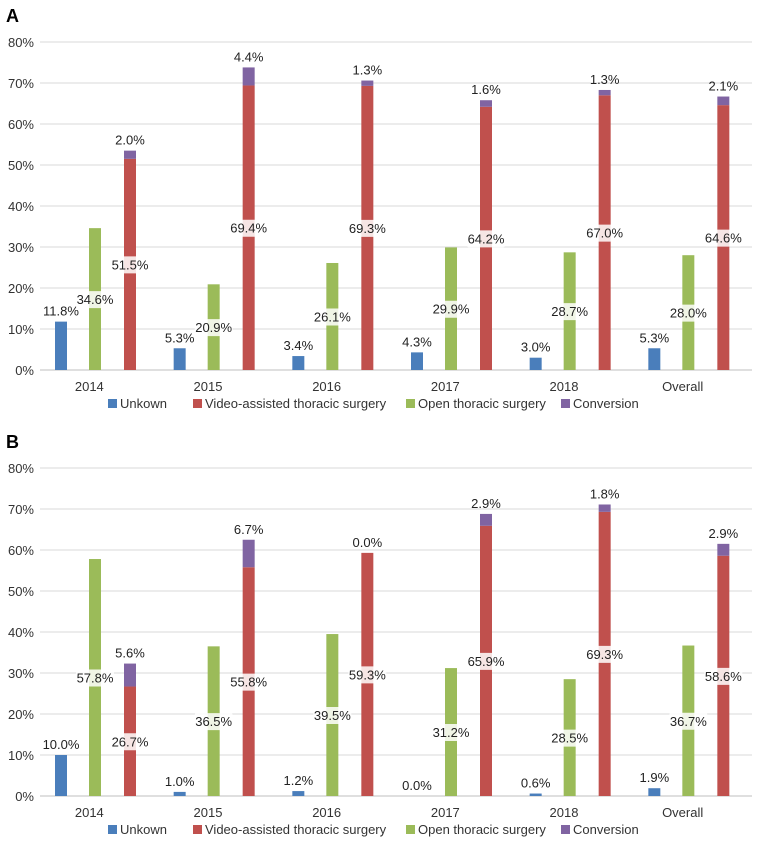  Describe the element at coordinates (417, 361) in the screenshot. I see `bar-unknown-2017` at that location.